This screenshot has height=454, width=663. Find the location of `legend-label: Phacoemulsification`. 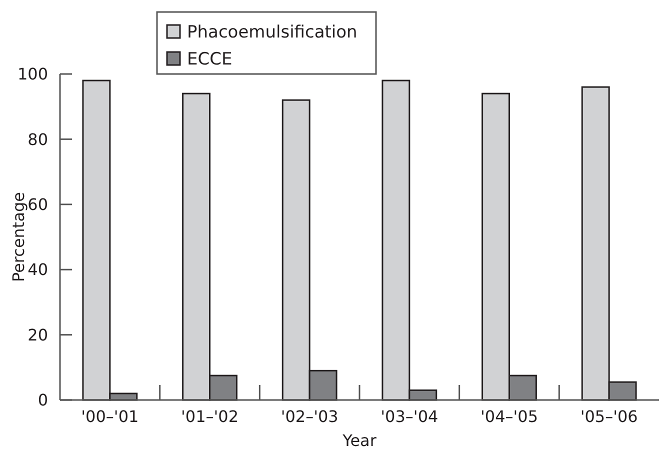

legend-label: Phacoemulsification is located at coordinates (272, 32).